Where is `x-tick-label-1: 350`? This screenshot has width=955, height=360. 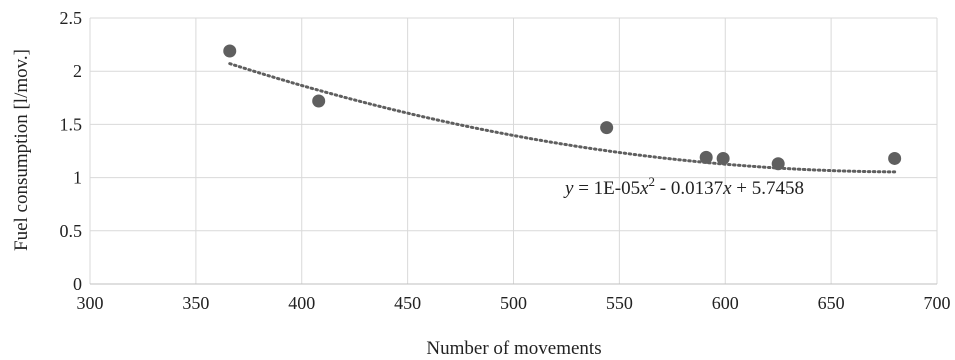
x-tick-label-1: 350 is located at coordinates (195, 303).